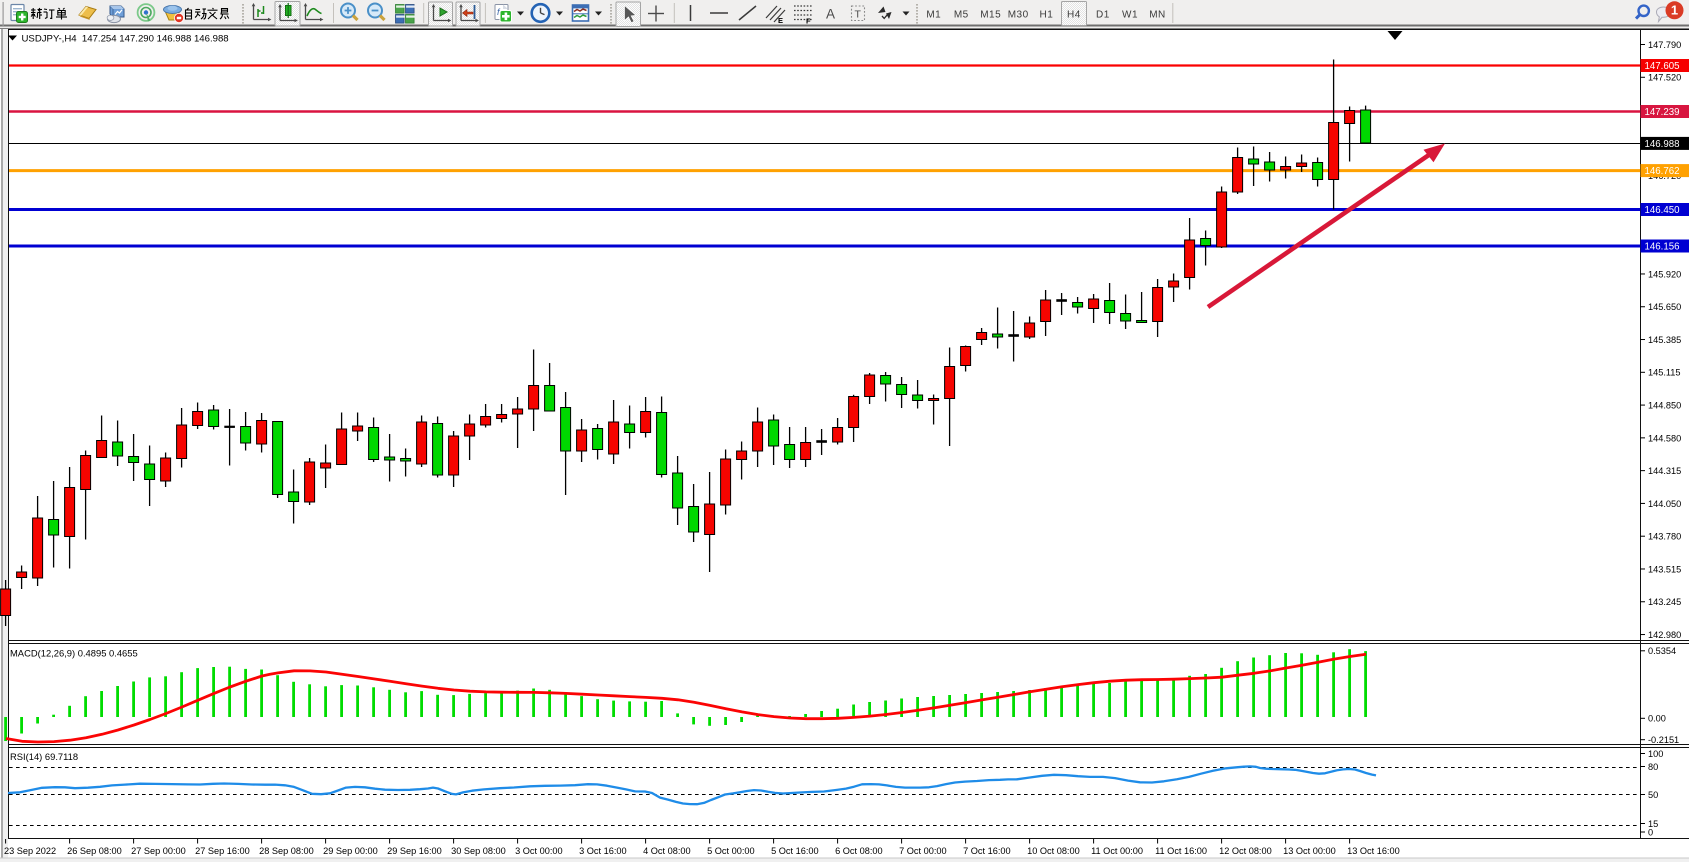  I want to click on svg-text: 3 Oct 16:00, so click(603, 851).